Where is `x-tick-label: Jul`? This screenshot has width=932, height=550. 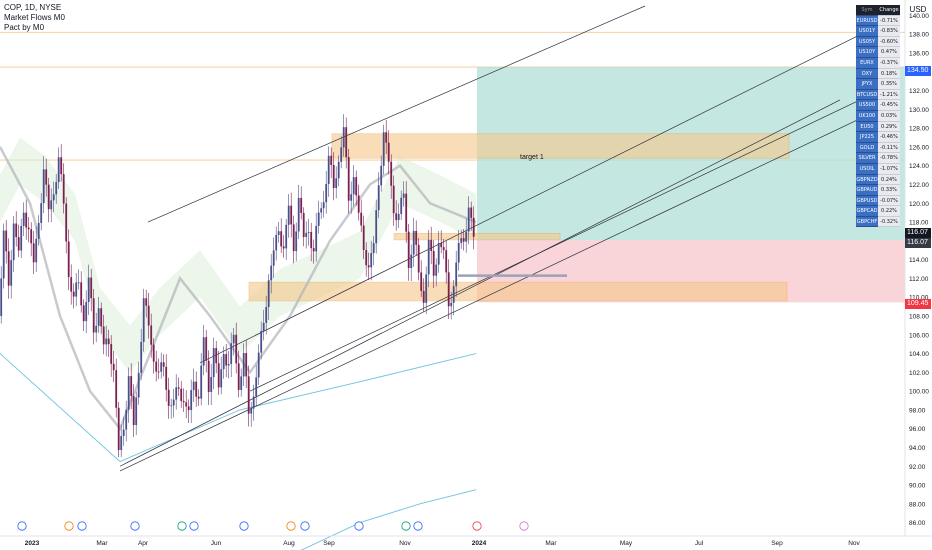
x-tick-label: Jul is located at coordinates (699, 543).